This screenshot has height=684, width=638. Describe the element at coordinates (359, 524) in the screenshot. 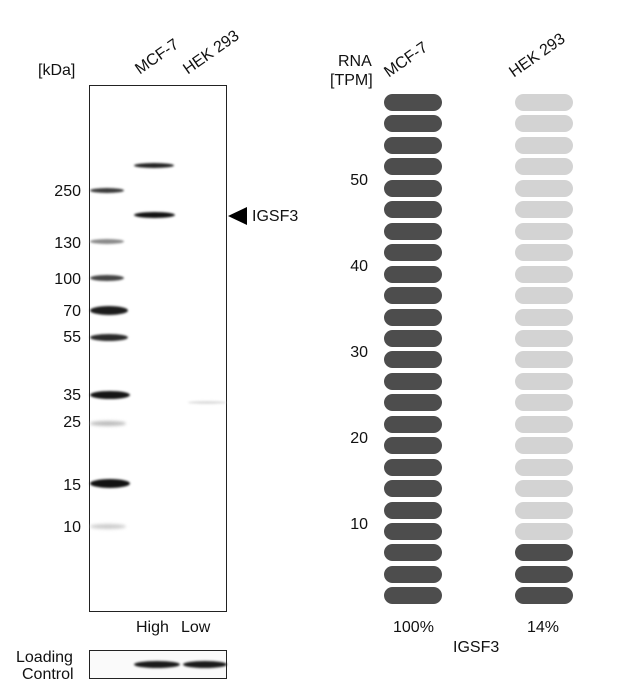

I see `rna-tick-10: 10` at that location.